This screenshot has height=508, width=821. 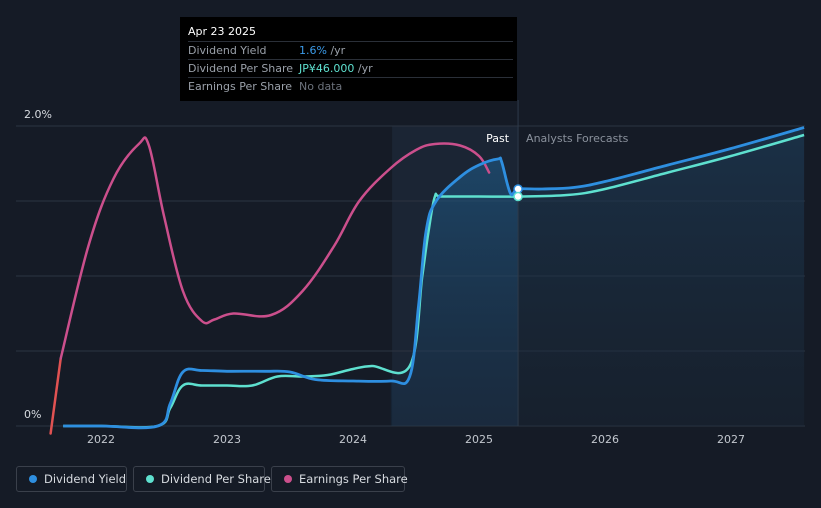 I want to click on y-tick-label: 0%, so click(x=32, y=414).